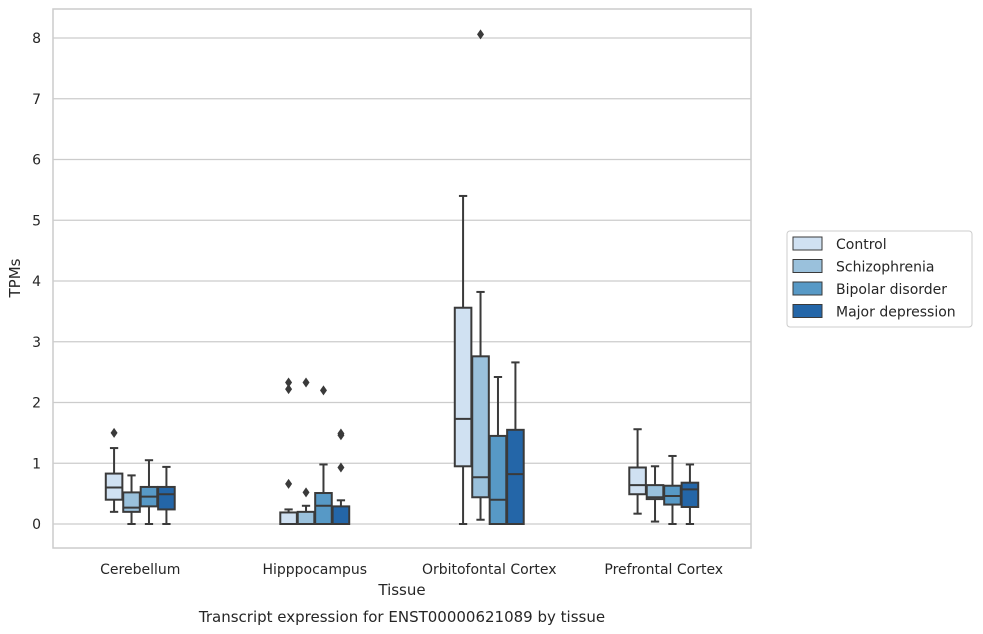  I want to click on y-tick-label: 4, so click(36, 282).